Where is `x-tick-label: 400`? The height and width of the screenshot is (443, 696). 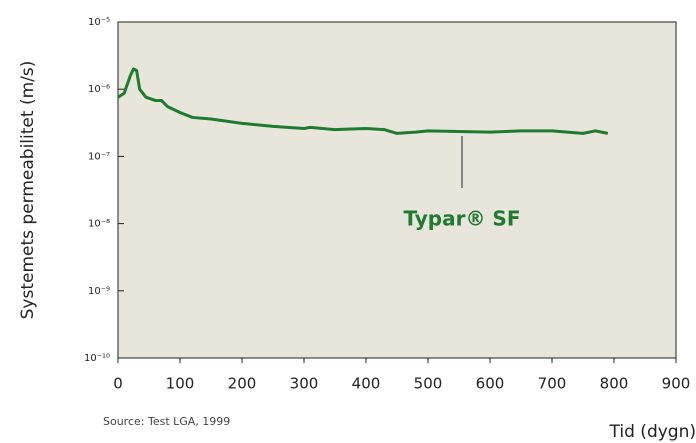 x-tick-label: 400 is located at coordinates (366, 384).